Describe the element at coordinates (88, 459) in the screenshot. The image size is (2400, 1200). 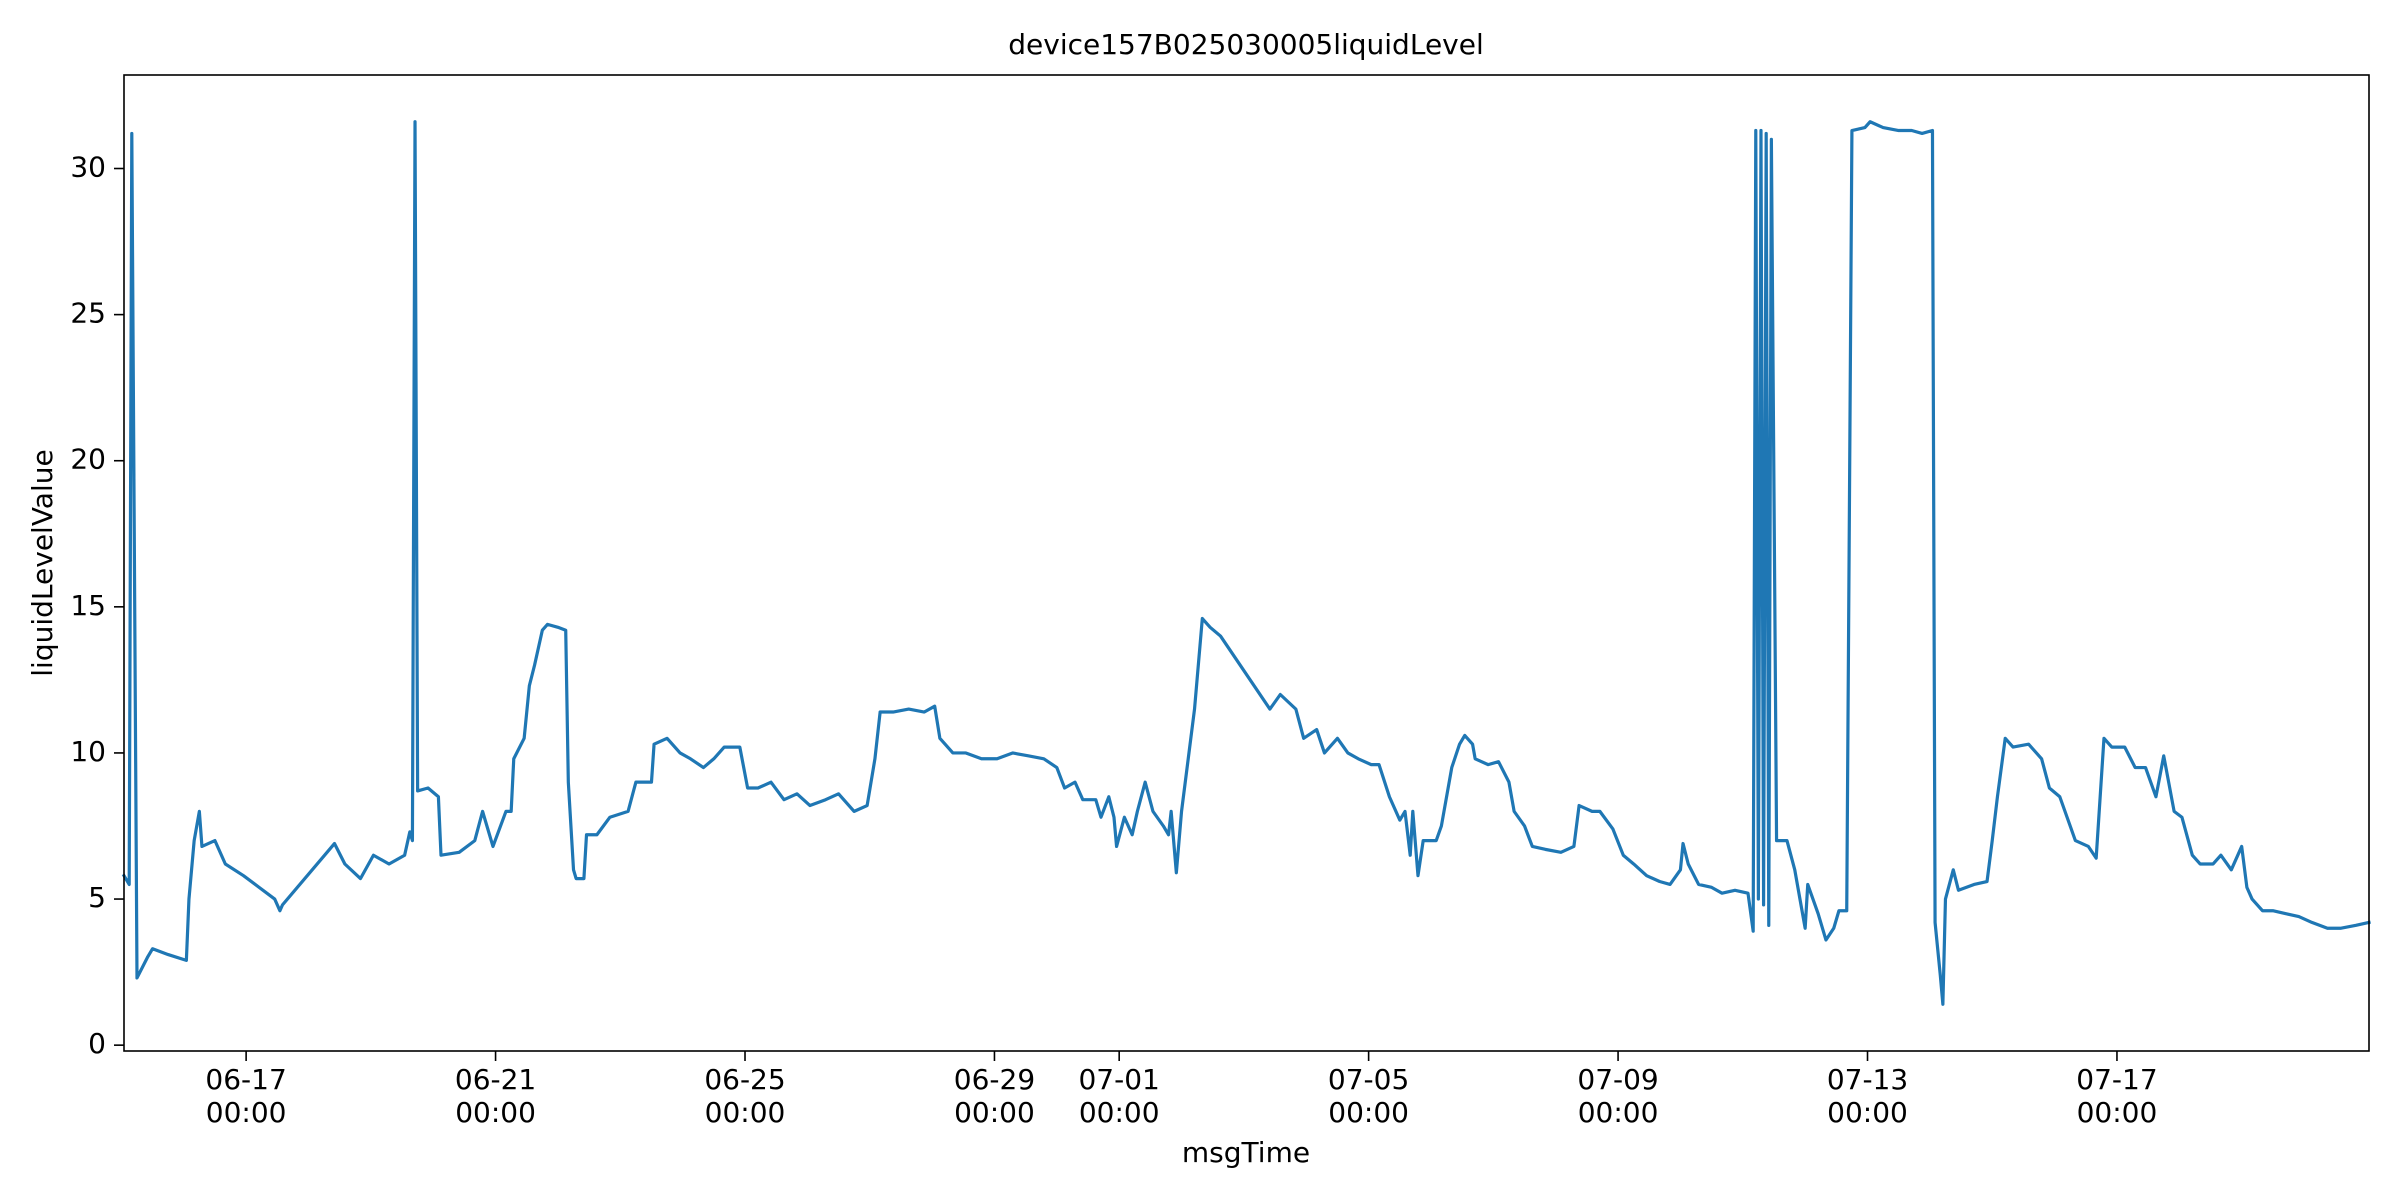
I see `y-tick-label: 20` at that location.